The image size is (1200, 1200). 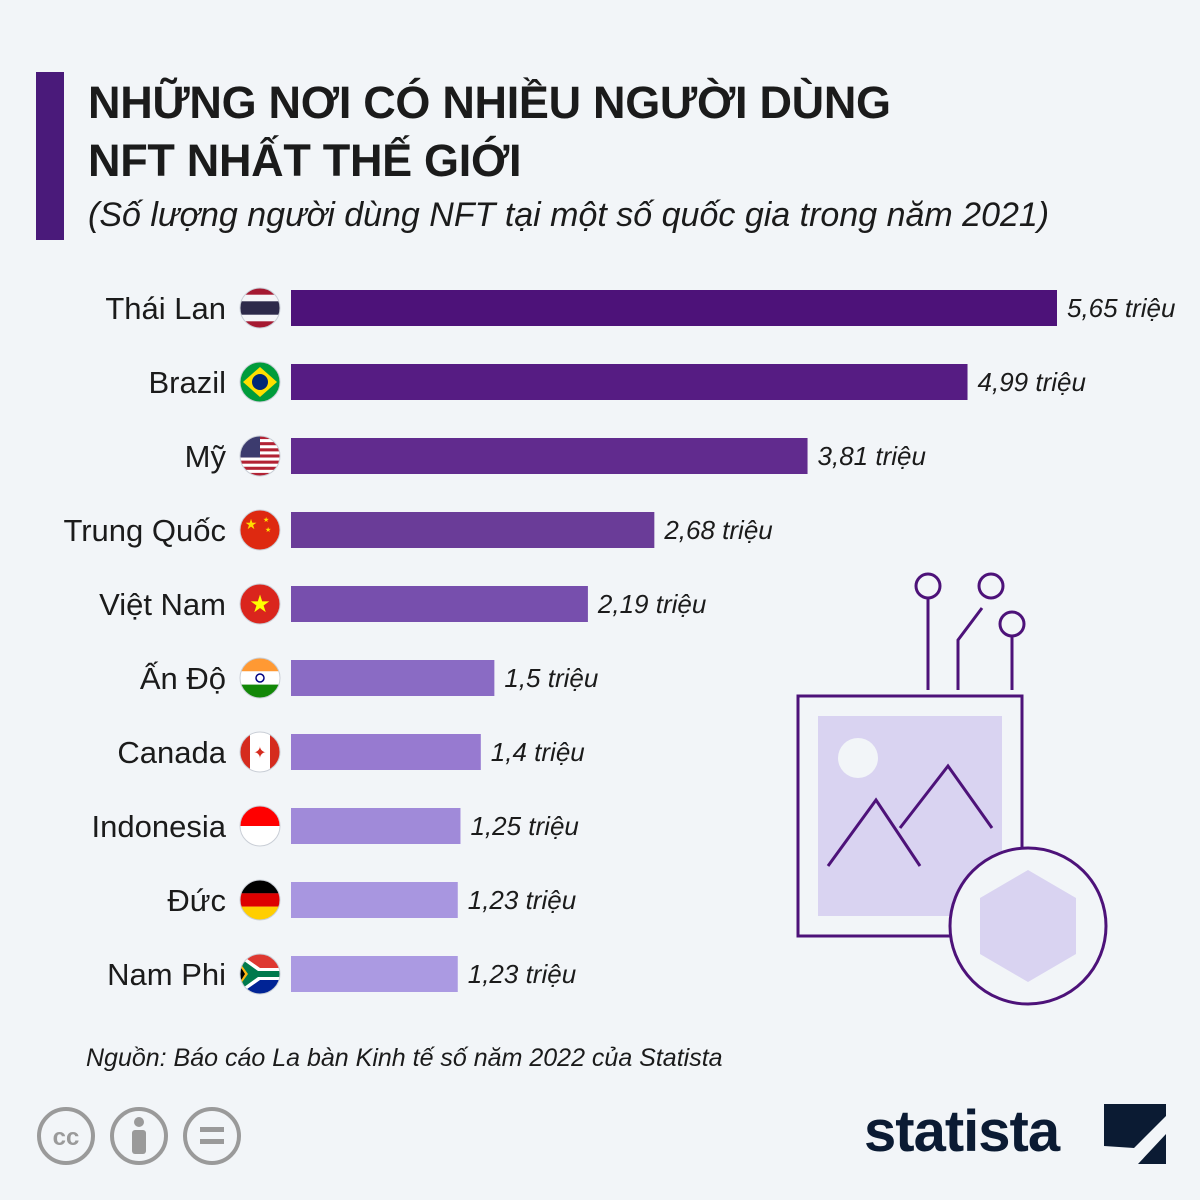 What do you see at coordinates (260, 308) in the screenshot?
I see `thailand-flag-icon` at bounding box center [260, 308].